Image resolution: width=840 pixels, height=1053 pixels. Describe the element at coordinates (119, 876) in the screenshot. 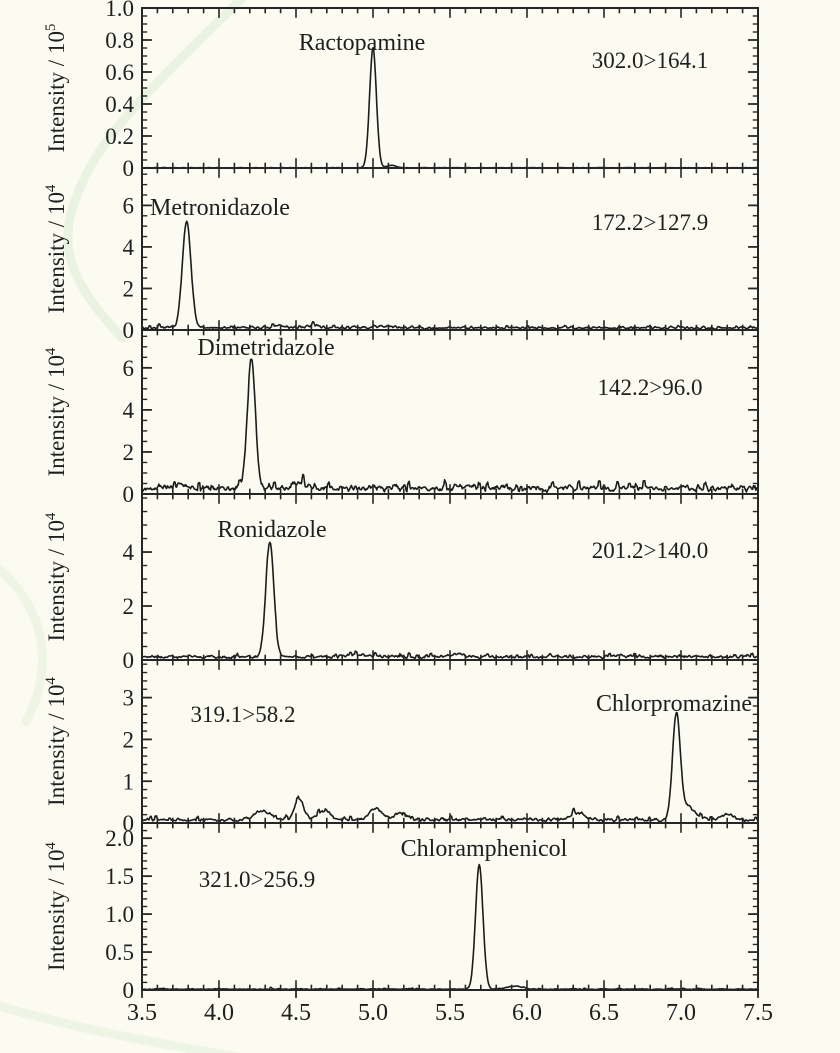

I see `y-tick-label: 1.5` at that location.